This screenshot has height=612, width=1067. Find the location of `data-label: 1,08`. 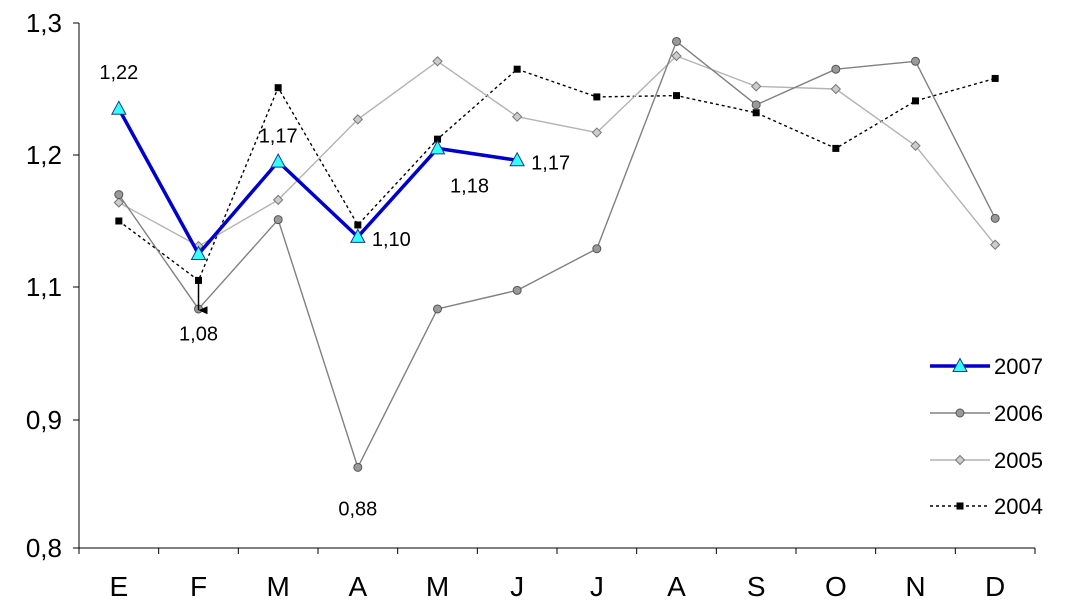

data-label: 1,08 is located at coordinates (198, 334).